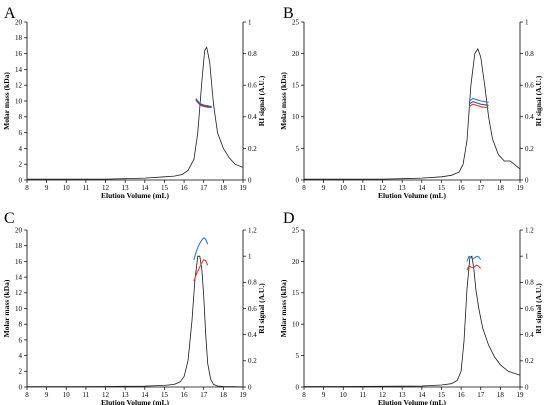 The image size is (550, 405). What do you see at coordinates (10, 13) in the screenshot?
I see `panel-label: A` at bounding box center [10, 13].